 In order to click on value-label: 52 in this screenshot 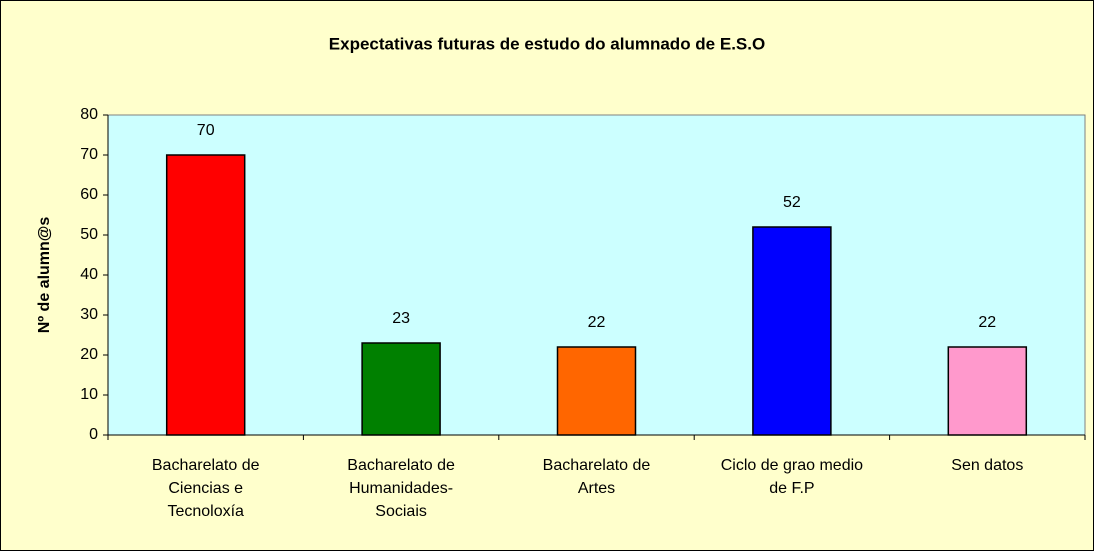, I will do `click(792, 202)`.